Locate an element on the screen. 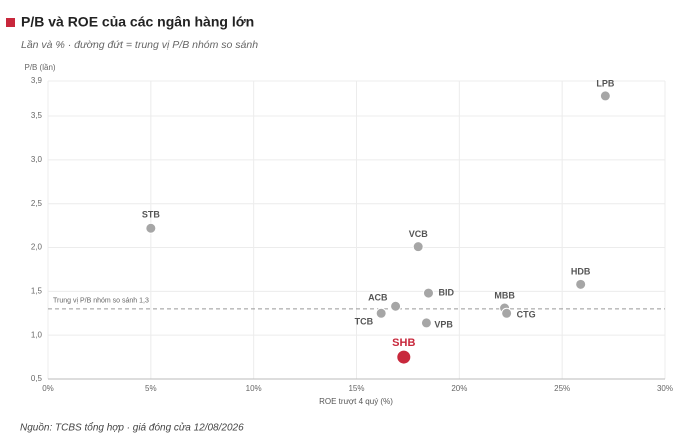  chart-title: P/B và ROE của các ngân hàng lớn is located at coordinates (137, 22).